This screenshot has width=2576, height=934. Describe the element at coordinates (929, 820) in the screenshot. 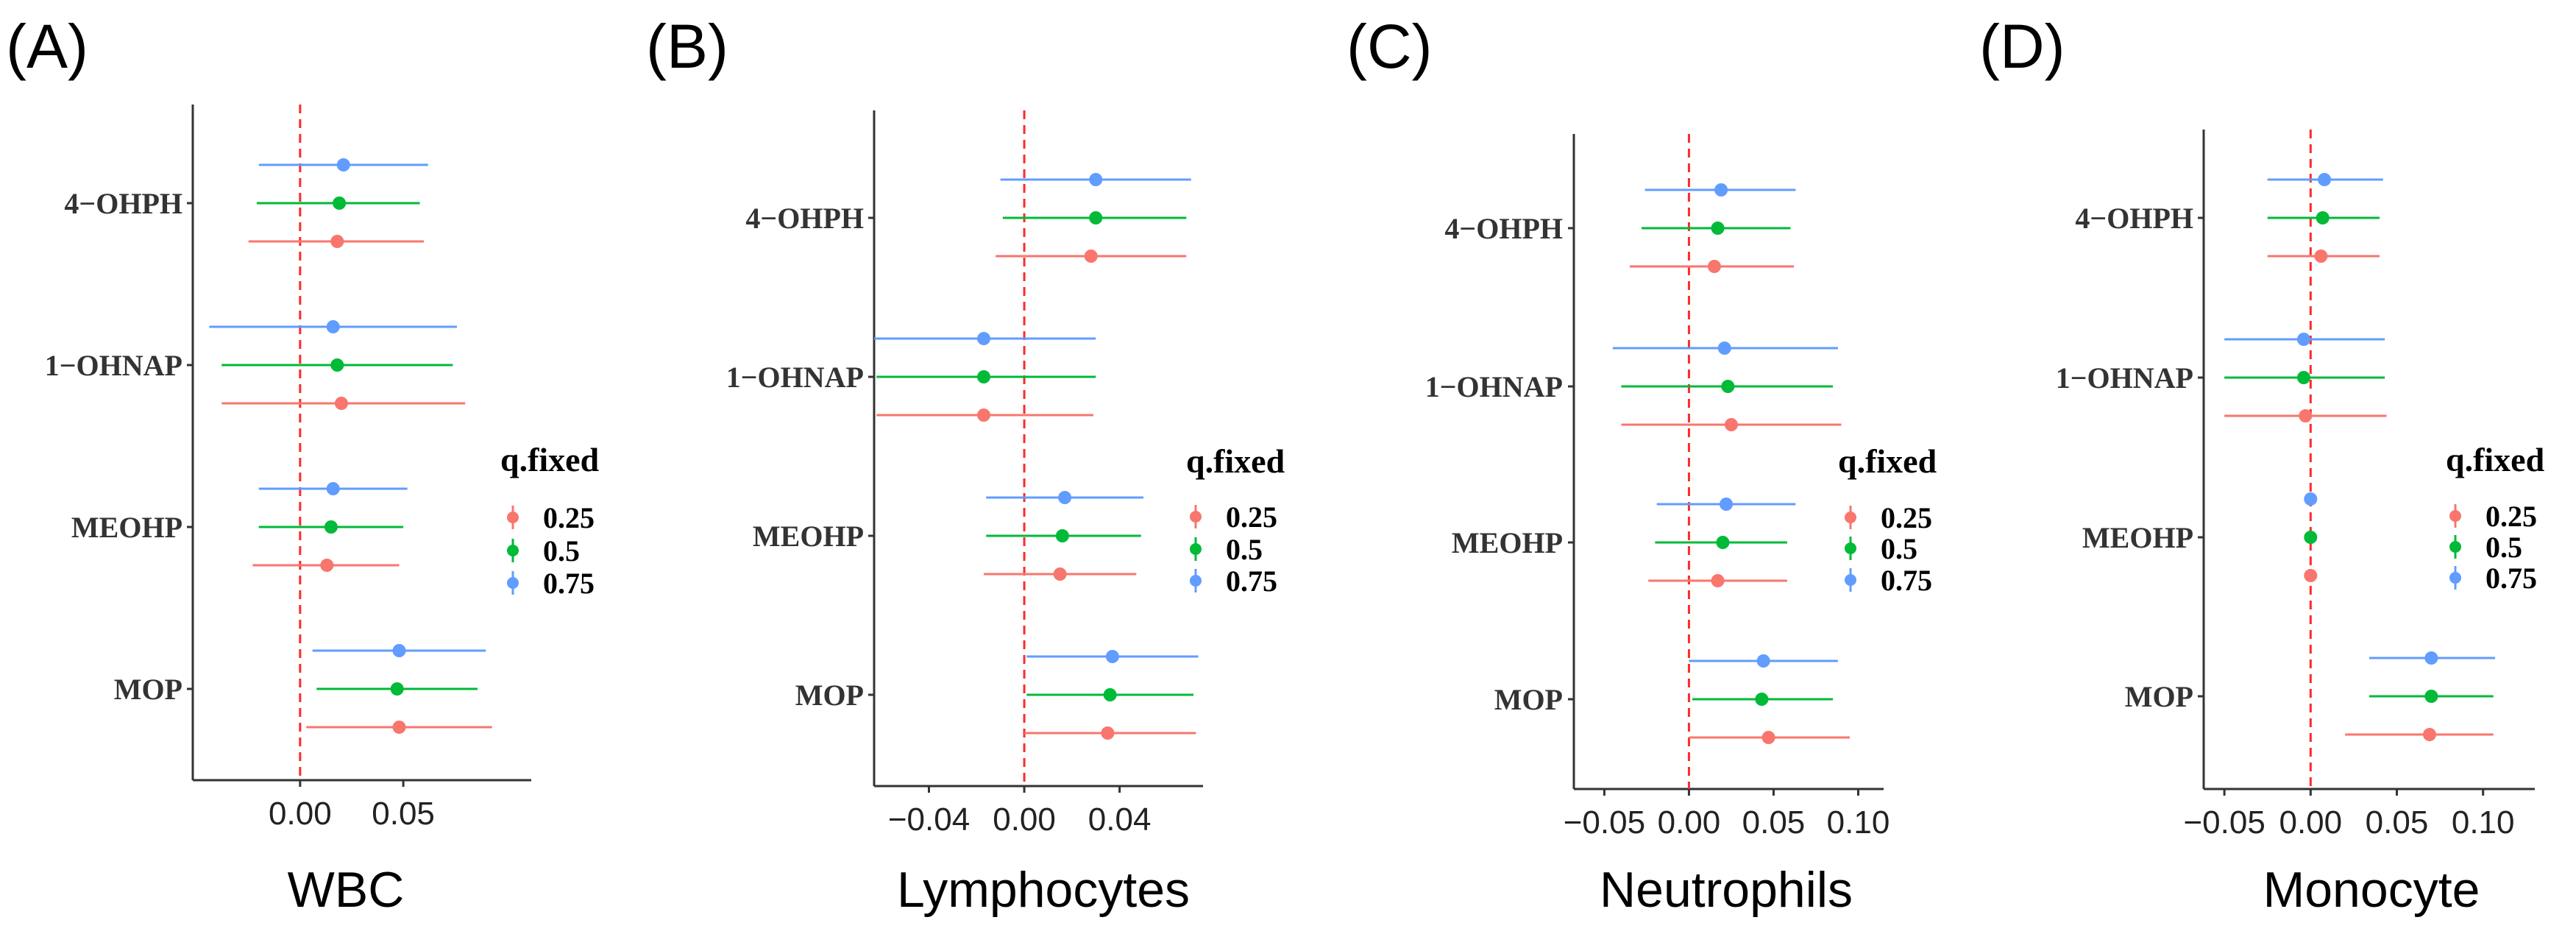

I see `x-tick-label: −0.04` at that location.